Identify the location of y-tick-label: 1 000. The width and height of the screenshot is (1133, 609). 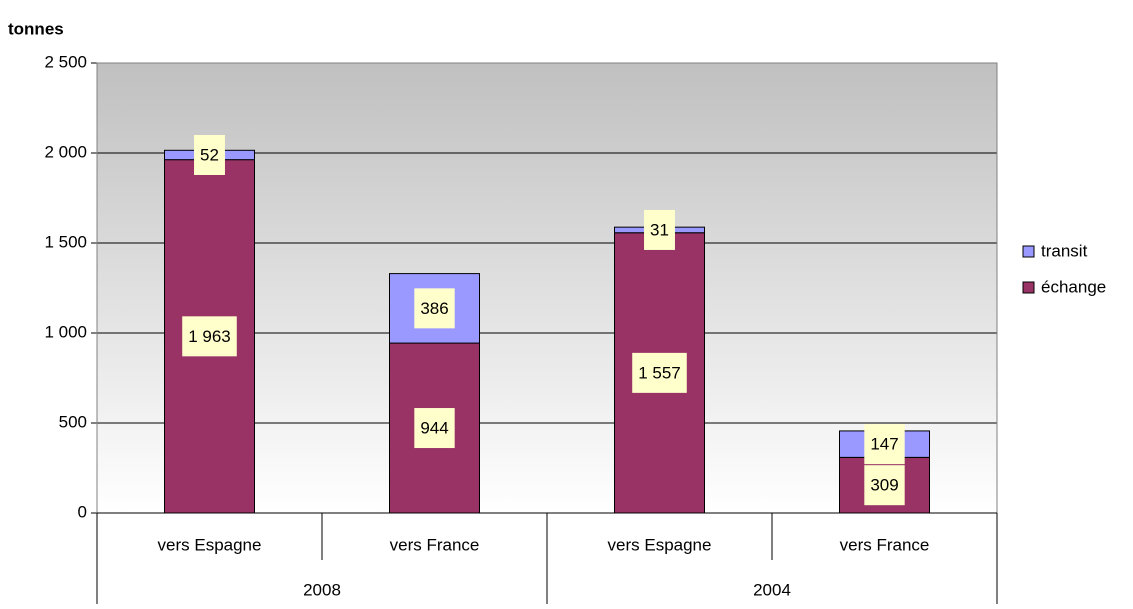
(65, 331).